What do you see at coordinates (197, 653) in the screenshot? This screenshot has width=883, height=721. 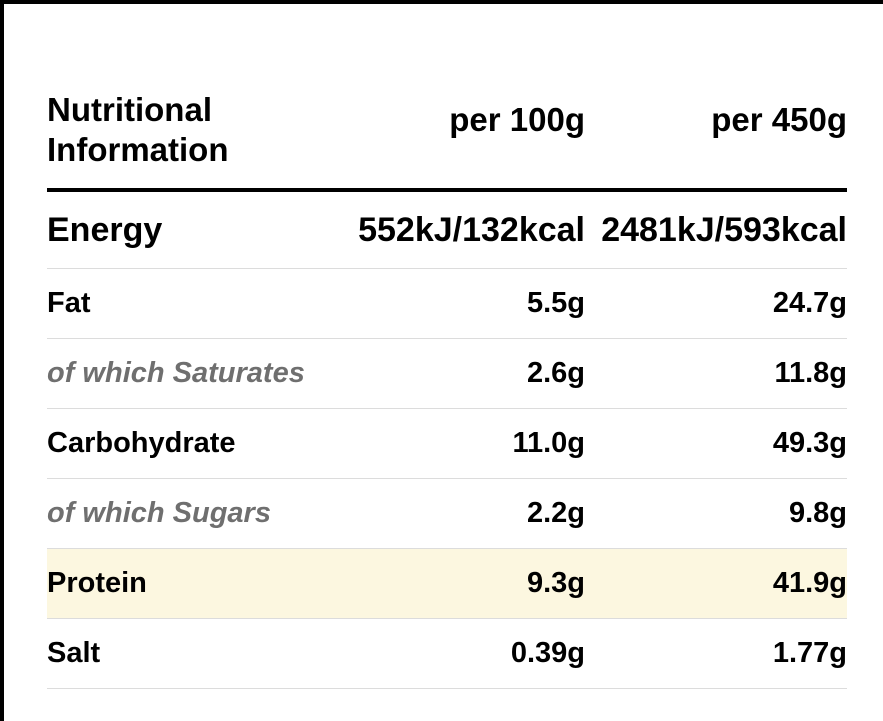 I see `row-label: Salt` at bounding box center [197, 653].